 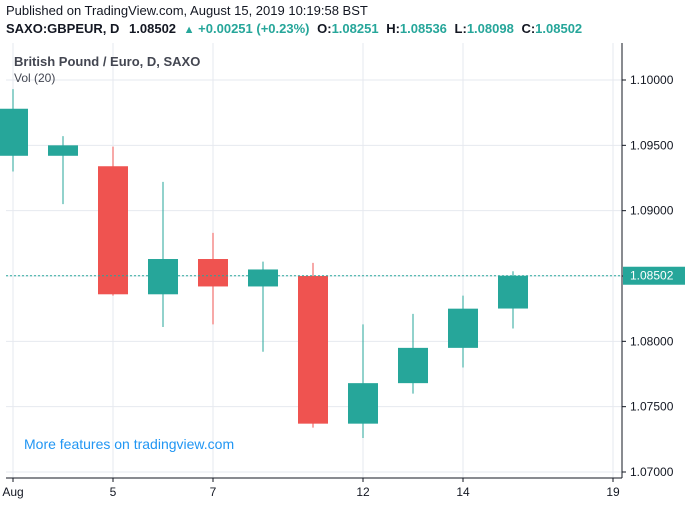 What do you see at coordinates (463, 492) in the screenshot?
I see `time-tick-label: 14` at bounding box center [463, 492].